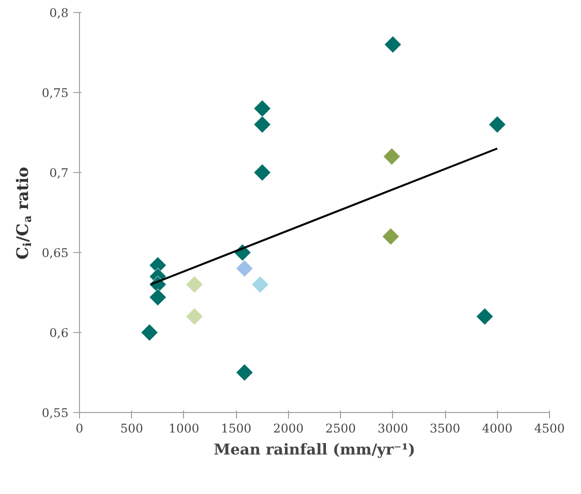 This screenshot has height=494, width=581. What do you see at coordinates (55, 93) in the screenshot?
I see `y-tick-label: 0,75` at bounding box center [55, 93].